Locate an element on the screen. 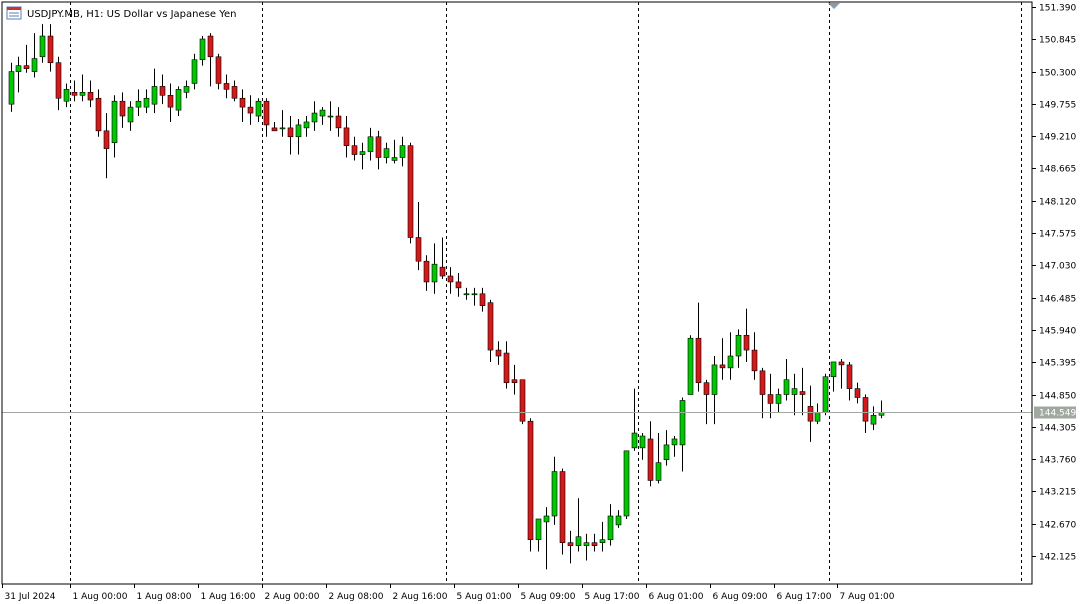 This screenshot has height=604, width=1087. x-tick-label: 2 Aug 00:00 is located at coordinates (292, 597).